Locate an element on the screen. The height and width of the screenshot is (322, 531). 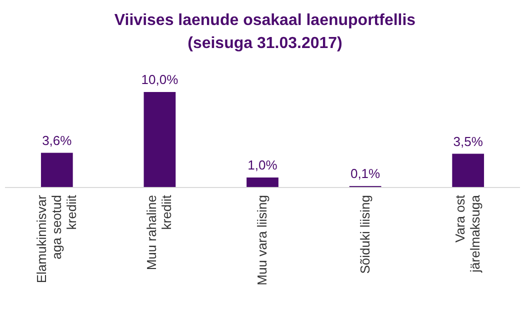
x-tick-label: Vara ost järelmaksuga is located at coordinates (467, 234).